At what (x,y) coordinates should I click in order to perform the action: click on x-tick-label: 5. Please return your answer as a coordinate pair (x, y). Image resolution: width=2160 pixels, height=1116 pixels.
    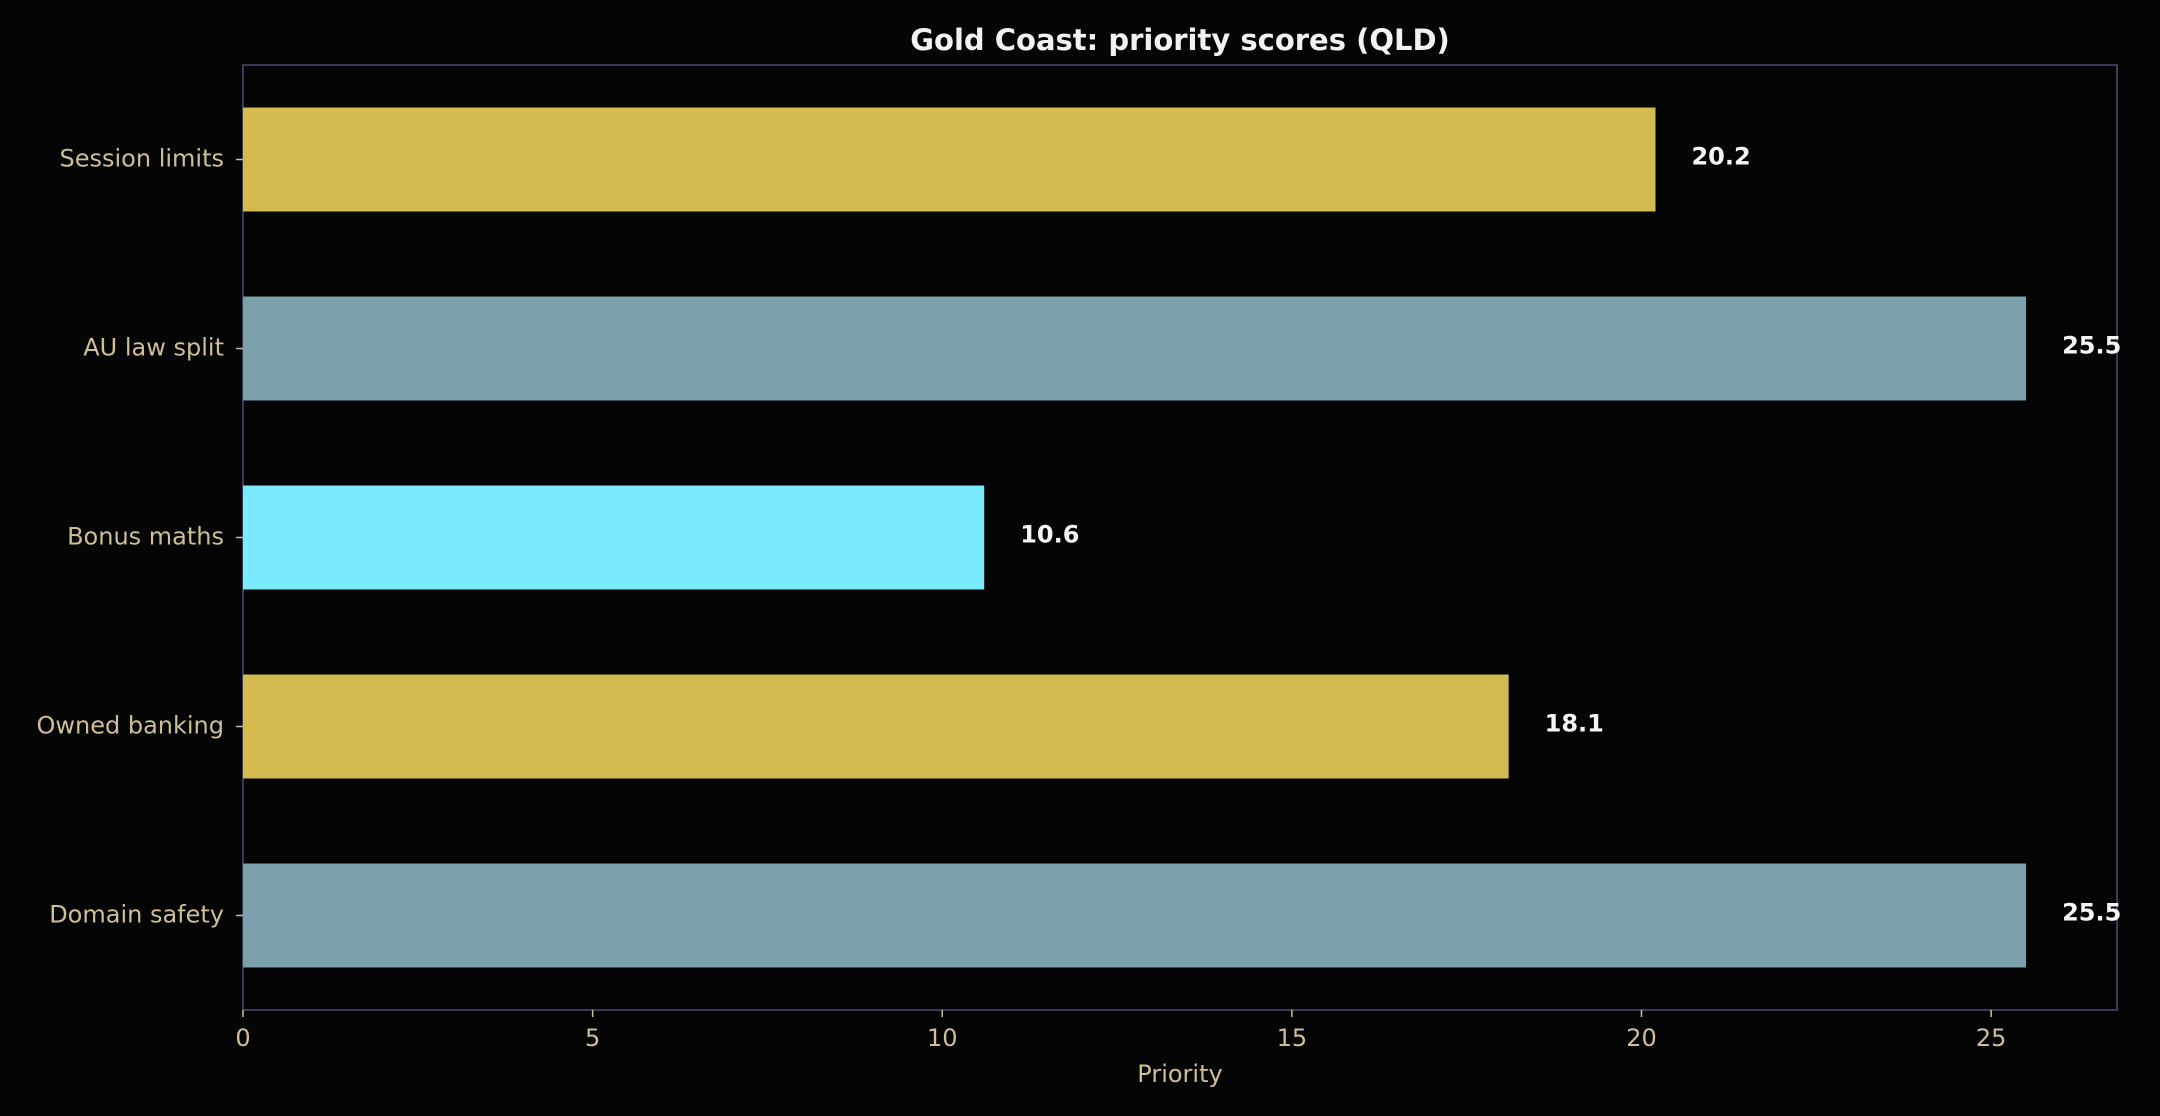
    Looking at the image, I should click on (592, 1038).